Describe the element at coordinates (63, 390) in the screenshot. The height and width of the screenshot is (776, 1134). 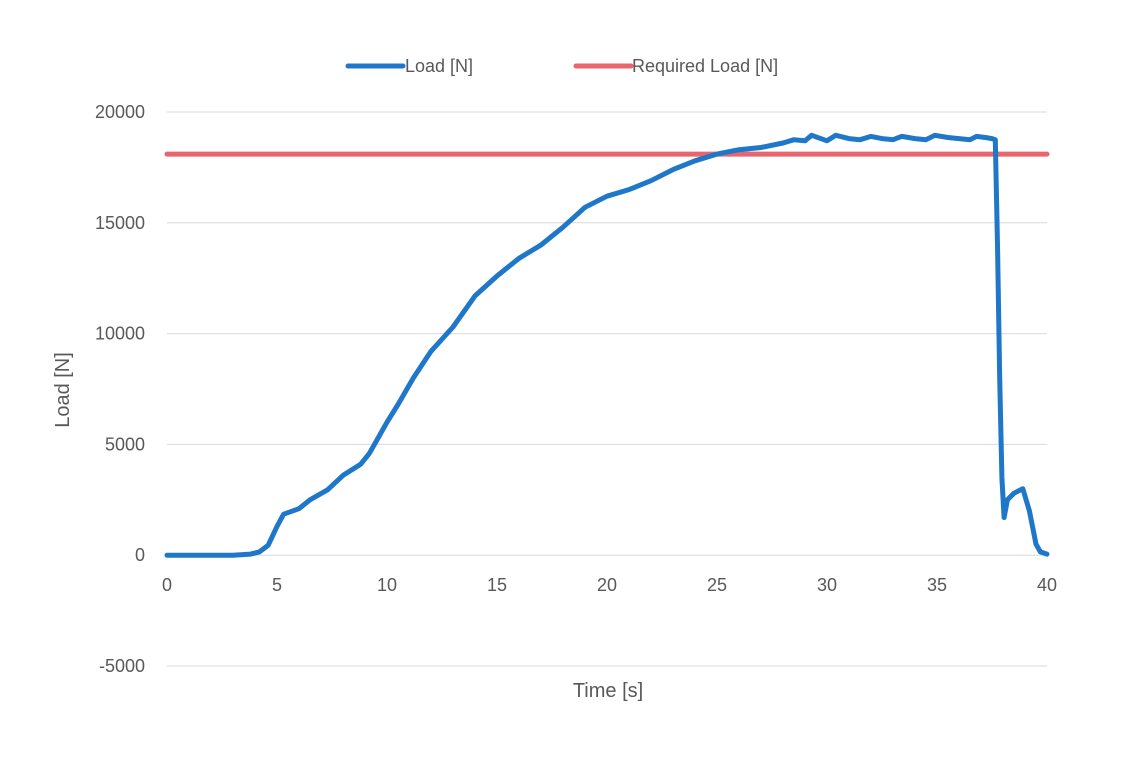
I see `y-axis-title: Load [N]` at that location.